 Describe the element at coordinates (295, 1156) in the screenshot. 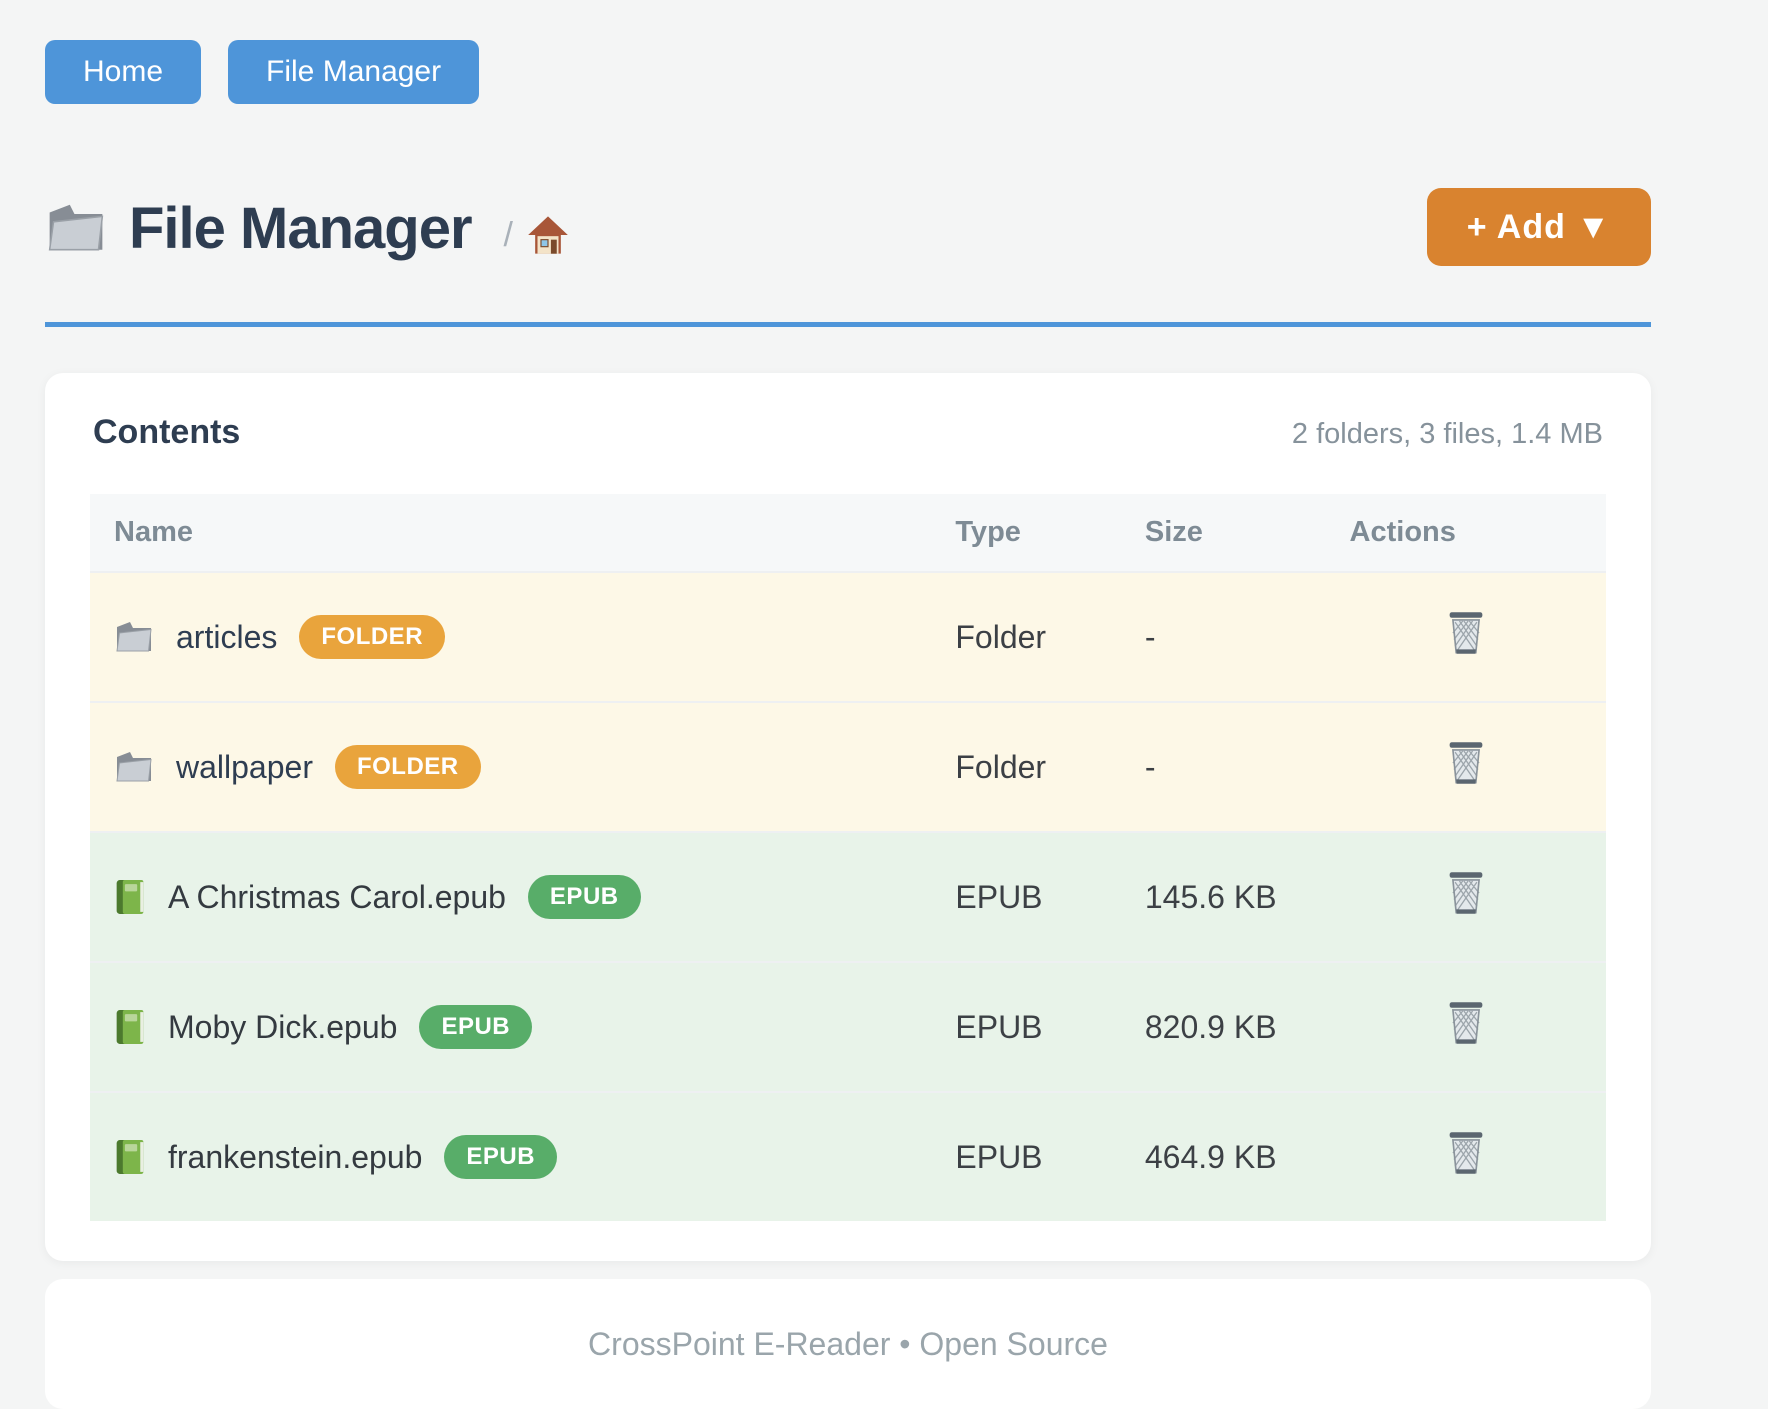

I see `file-name-link: frankenstein.epub` at that location.